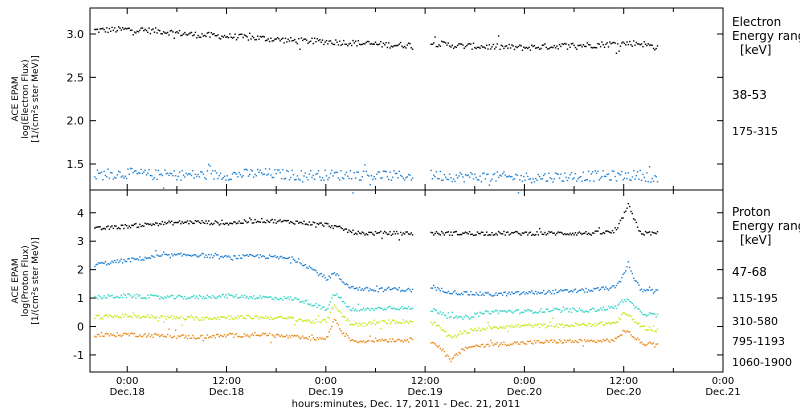 The height and width of the screenshot is (410, 800). Describe the element at coordinates (755, 240) in the screenshot. I see `proton-legend-unit: [keV]` at that location.